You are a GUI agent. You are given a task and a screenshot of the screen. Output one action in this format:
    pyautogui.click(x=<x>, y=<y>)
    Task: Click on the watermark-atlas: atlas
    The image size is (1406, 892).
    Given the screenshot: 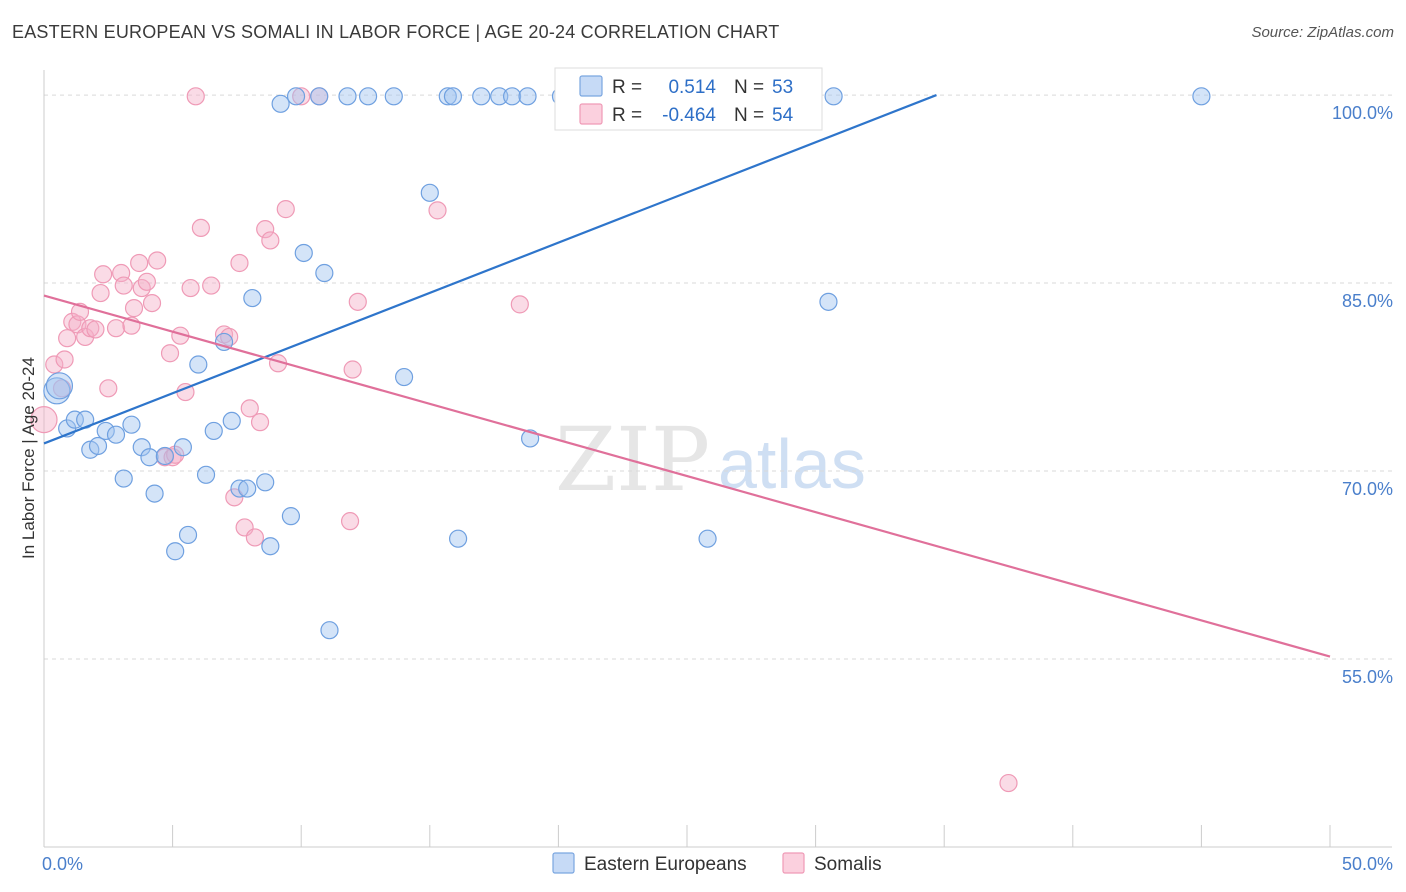 What is the action you would take?
    pyautogui.click(x=792, y=464)
    